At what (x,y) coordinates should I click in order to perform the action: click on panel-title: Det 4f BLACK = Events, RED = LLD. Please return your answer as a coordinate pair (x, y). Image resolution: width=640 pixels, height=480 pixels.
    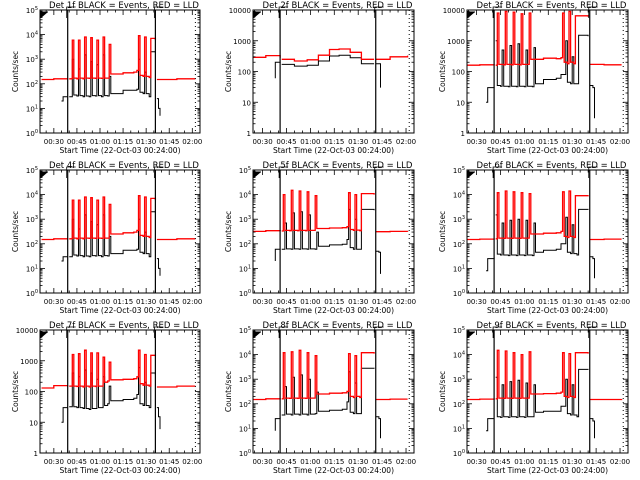
    Looking at the image, I should click on (124, 166).